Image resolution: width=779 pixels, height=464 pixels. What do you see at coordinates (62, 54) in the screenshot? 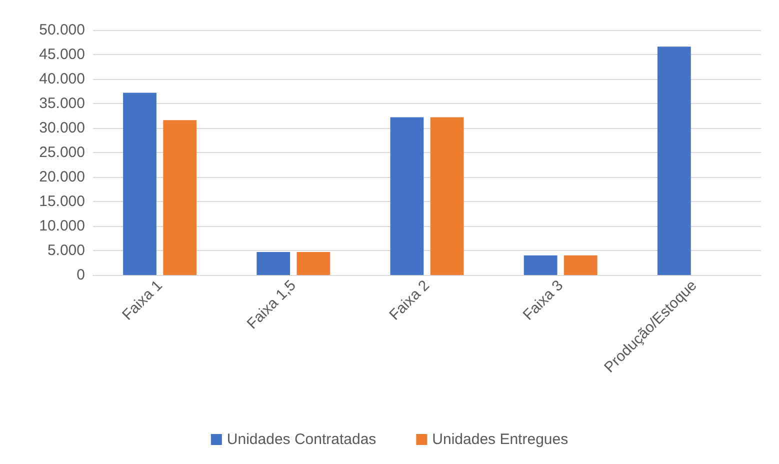
I see `y-tick-label: 45.000` at bounding box center [62, 54].